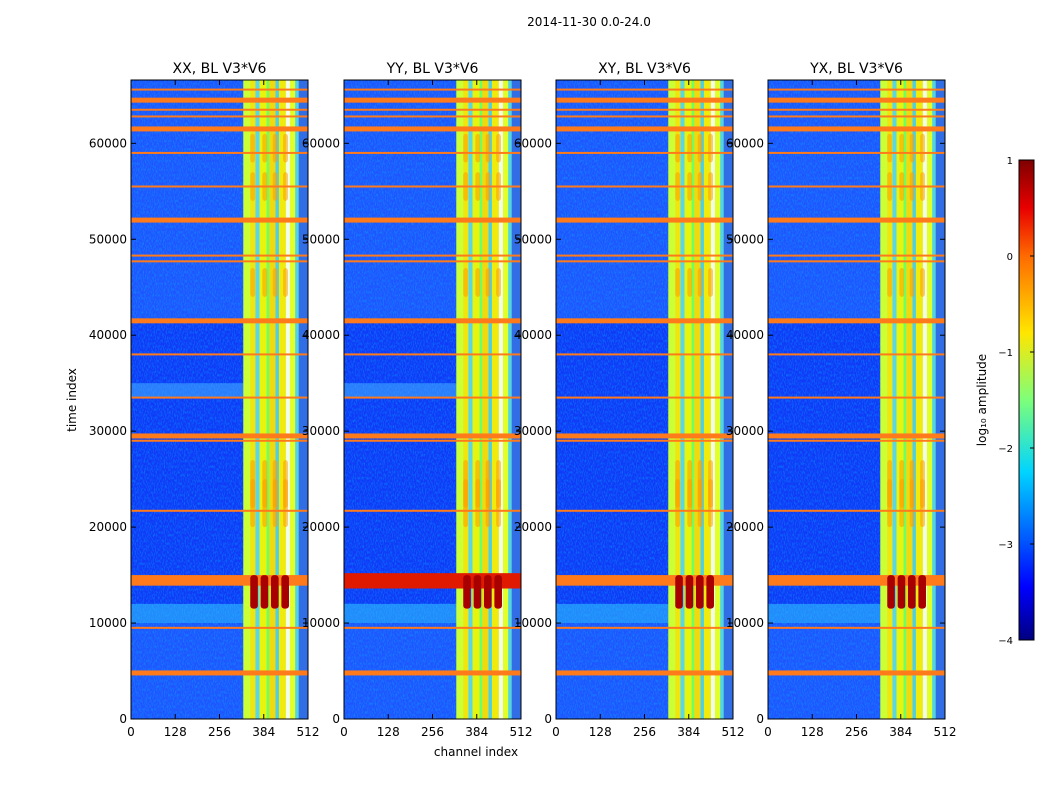  Describe the element at coordinates (1005, 641) in the screenshot. I see `colorbar-tick-label: −4` at that location.